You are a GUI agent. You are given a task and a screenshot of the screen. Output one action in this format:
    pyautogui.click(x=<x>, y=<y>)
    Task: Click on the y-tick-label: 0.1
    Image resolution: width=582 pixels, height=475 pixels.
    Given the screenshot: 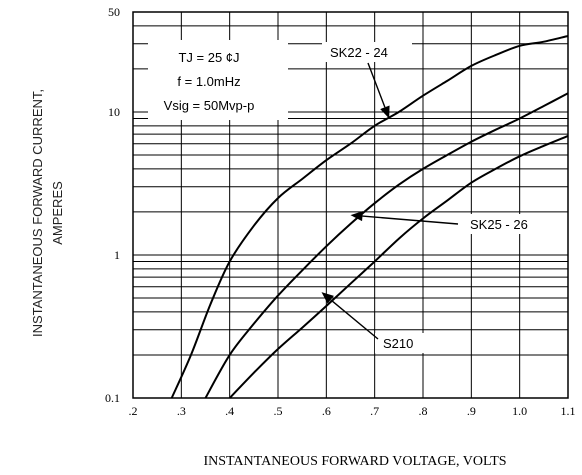 What is the action you would take?
    pyautogui.click(x=112, y=398)
    